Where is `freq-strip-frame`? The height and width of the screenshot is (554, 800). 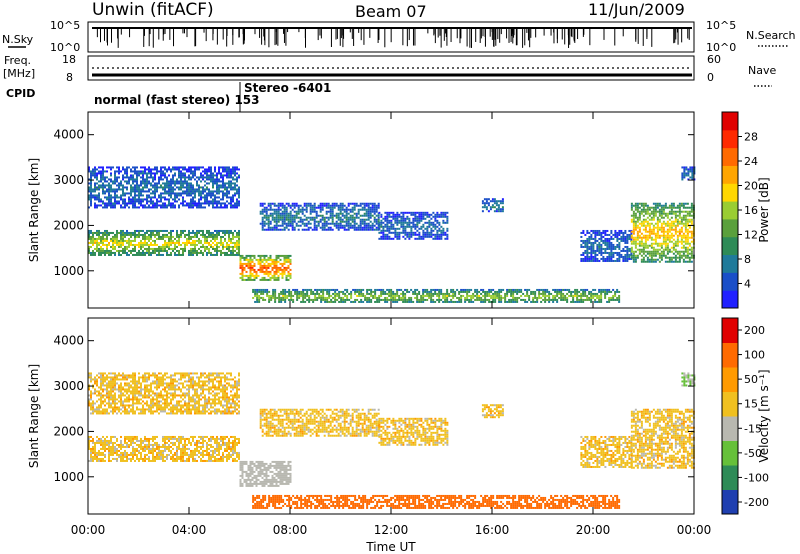
freq-strip-frame is located at coordinates (391, 68).